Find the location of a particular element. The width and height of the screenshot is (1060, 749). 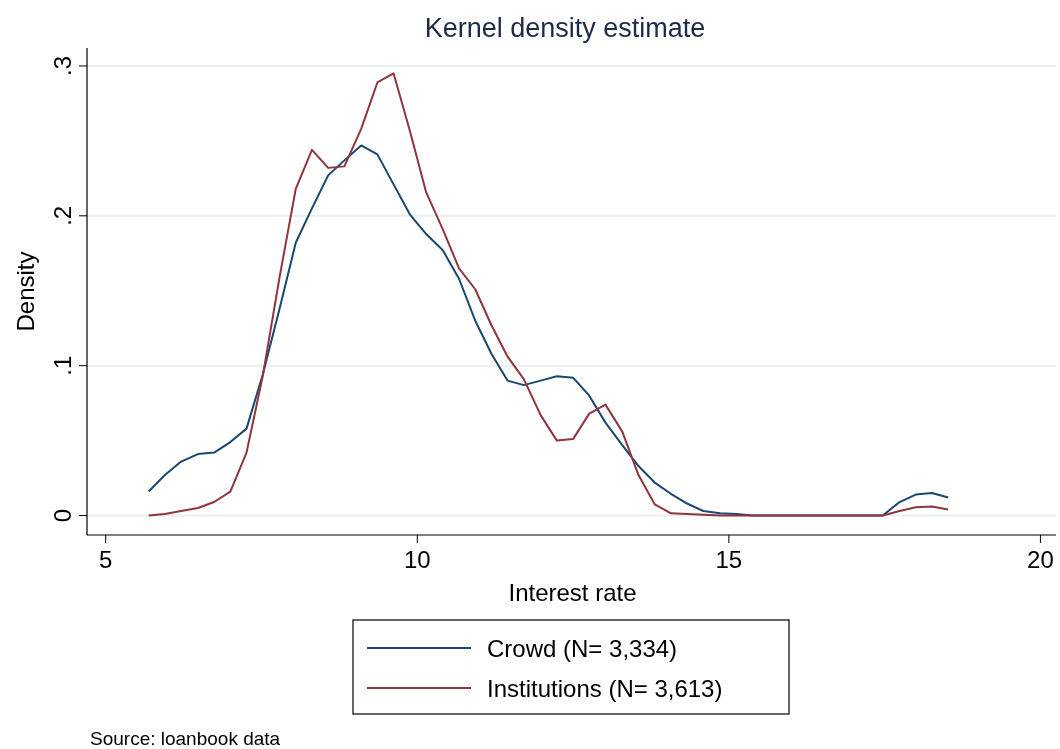

y-tick-label: 0 is located at coordinates (62, 515).